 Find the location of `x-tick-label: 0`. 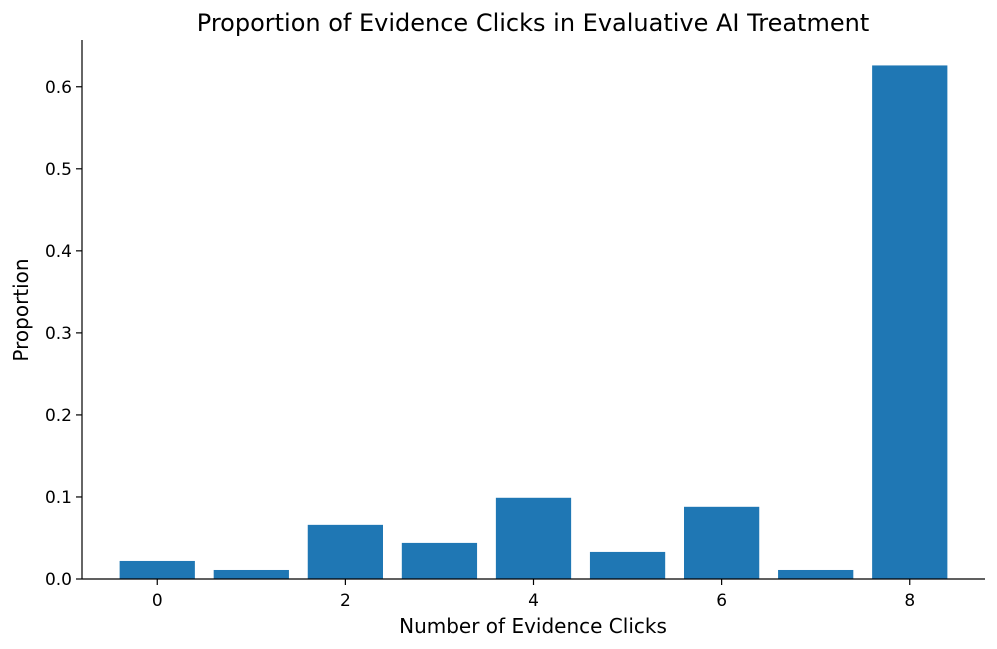

x-tick-label: 0 is located at coordinates (157, 601).